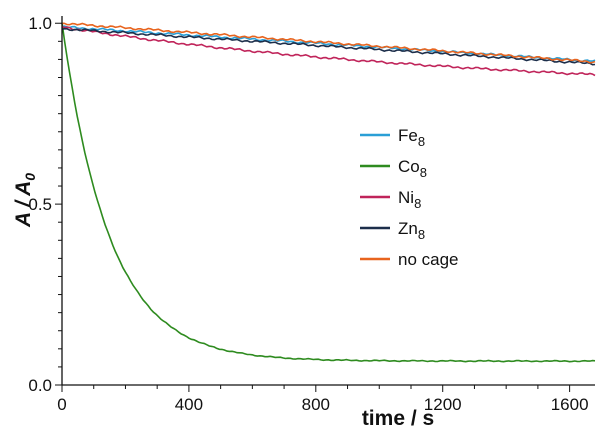  I want to click on y-axis-title-sub: 0, so click(30, 177).